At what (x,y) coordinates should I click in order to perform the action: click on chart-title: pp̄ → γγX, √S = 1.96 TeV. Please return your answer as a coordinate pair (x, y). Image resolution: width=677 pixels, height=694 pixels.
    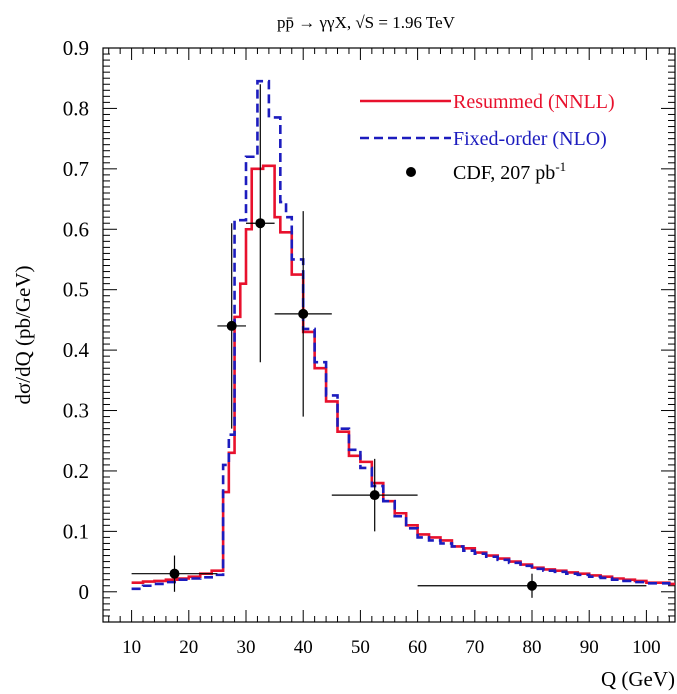
    Looking at the image, I should click on (366, 22).